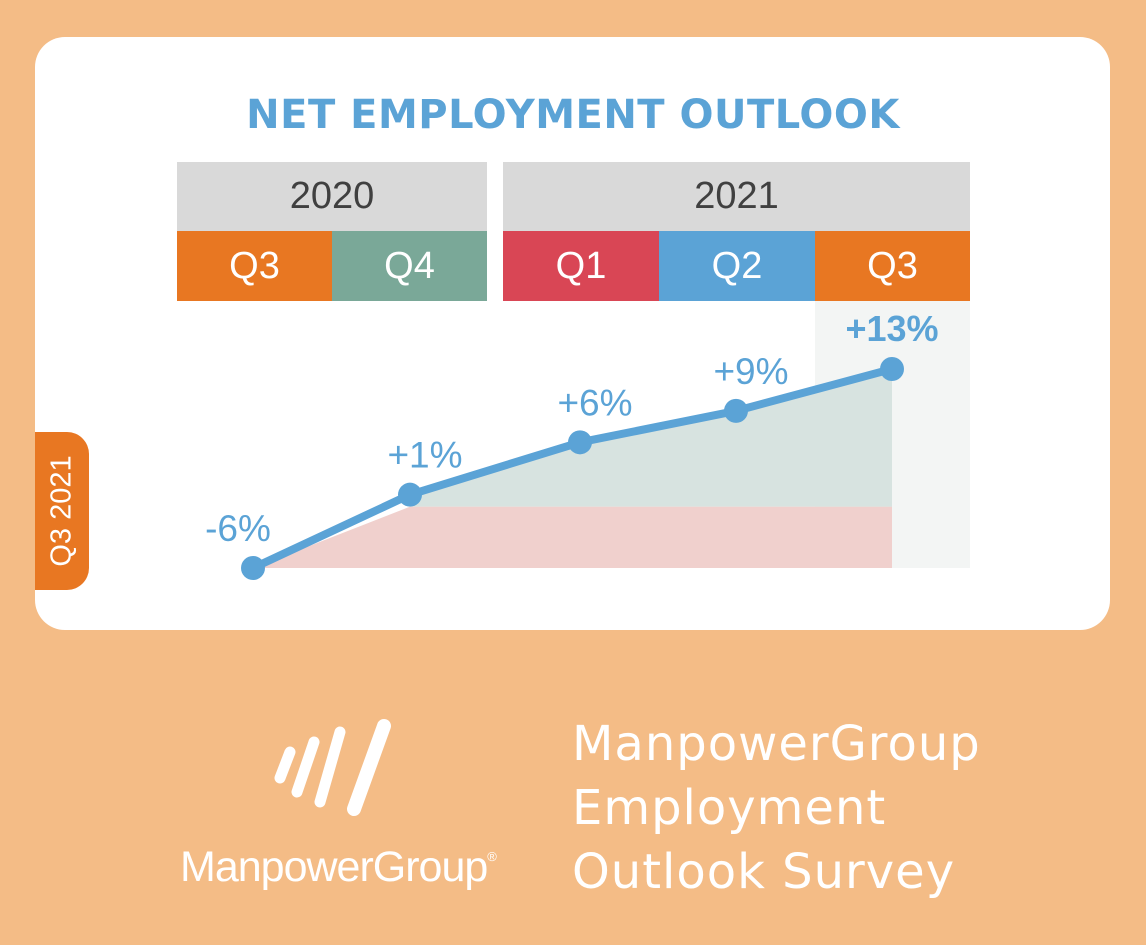 The height and width of the screenshot is (945, 1146). I want to click on data-label: +6%, so click(594, 402).